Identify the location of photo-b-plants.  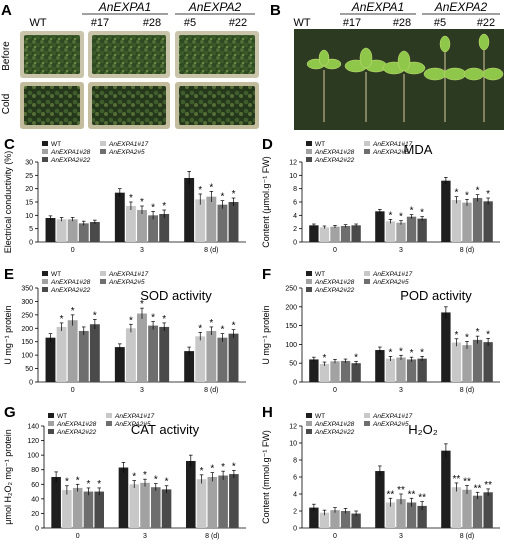
(405, 77).